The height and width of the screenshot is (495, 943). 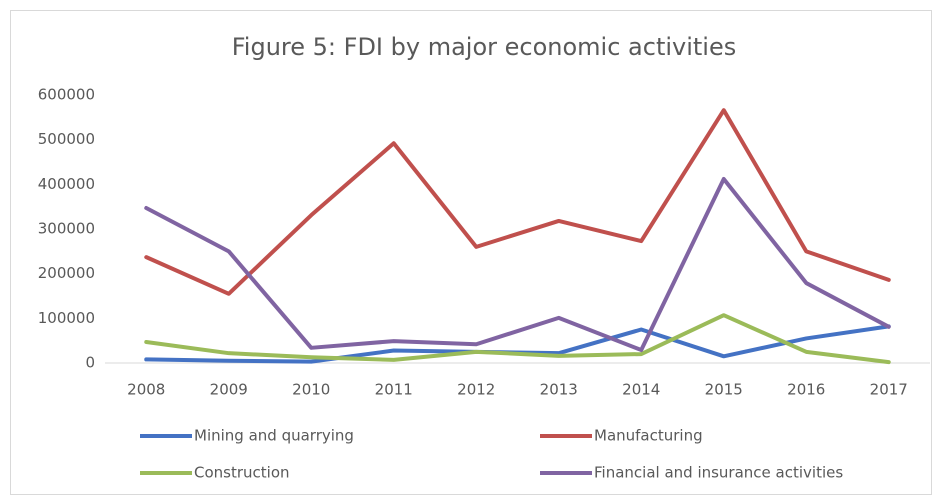 I want to click on y-tick-label: 300000, so click(x=66, y=229).